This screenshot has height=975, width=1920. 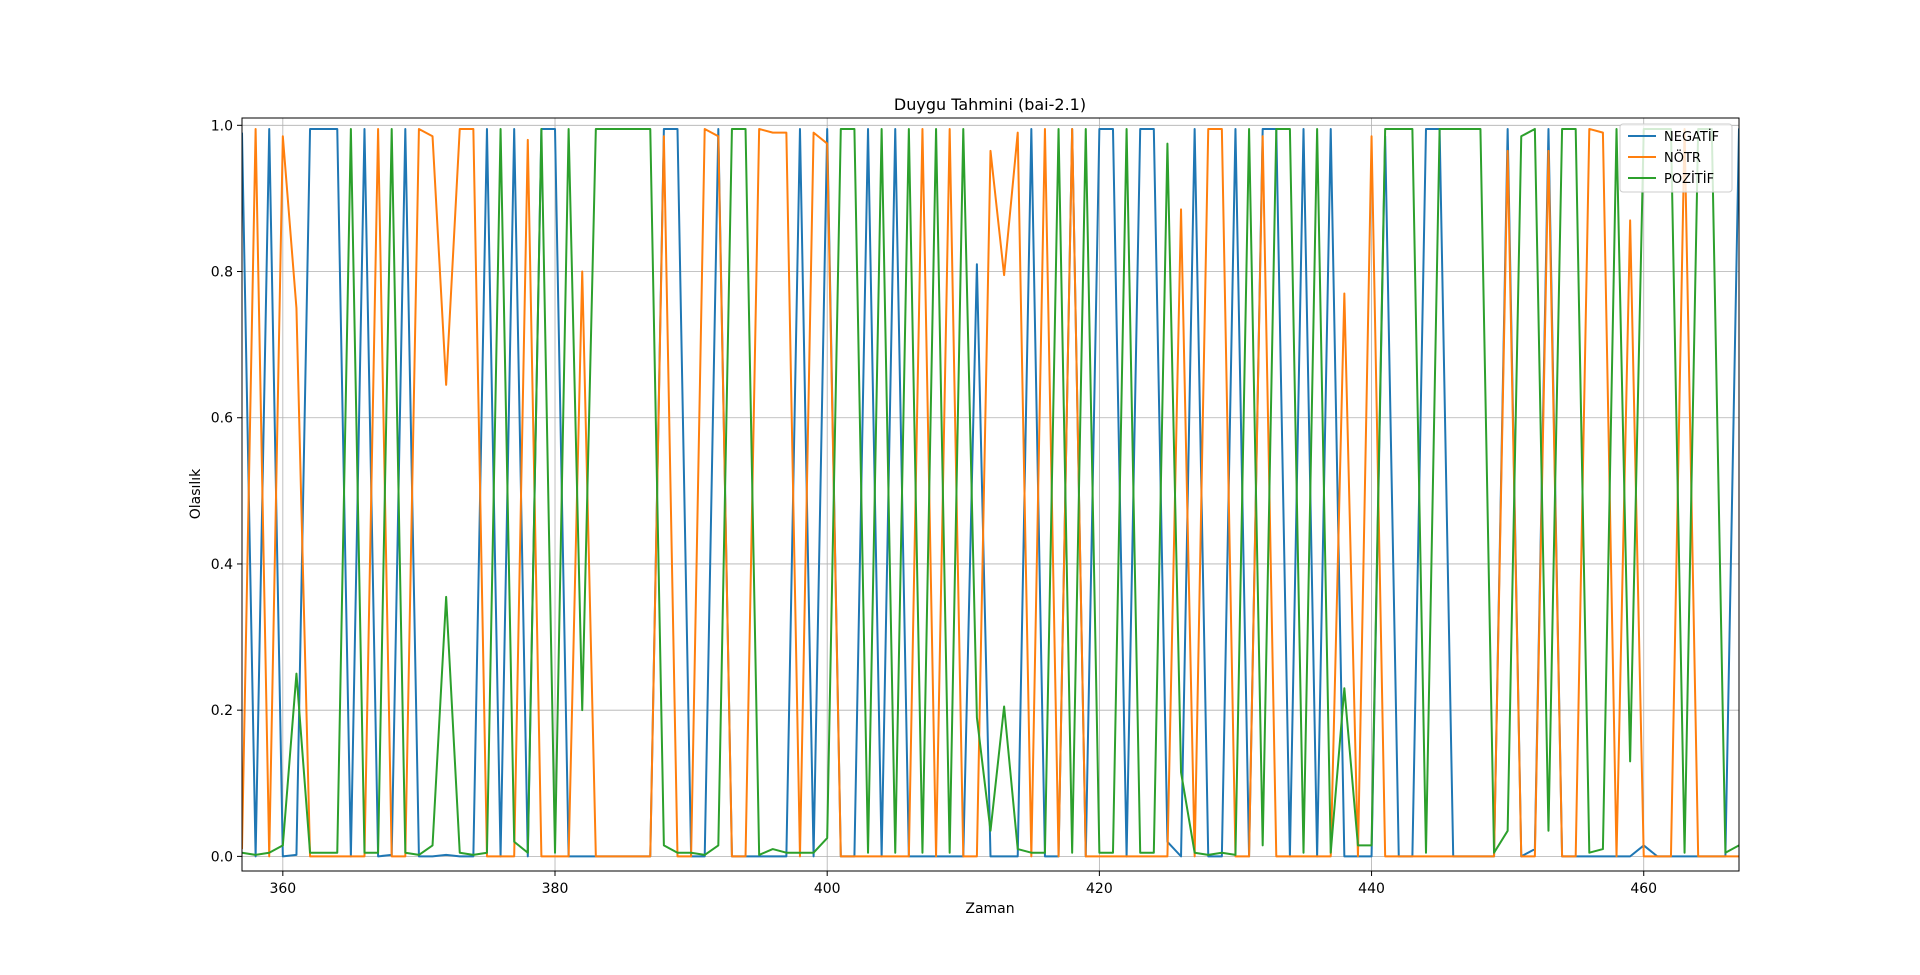 I want to click on y-axis-label: Olasılık, so click(x=196, y=493).